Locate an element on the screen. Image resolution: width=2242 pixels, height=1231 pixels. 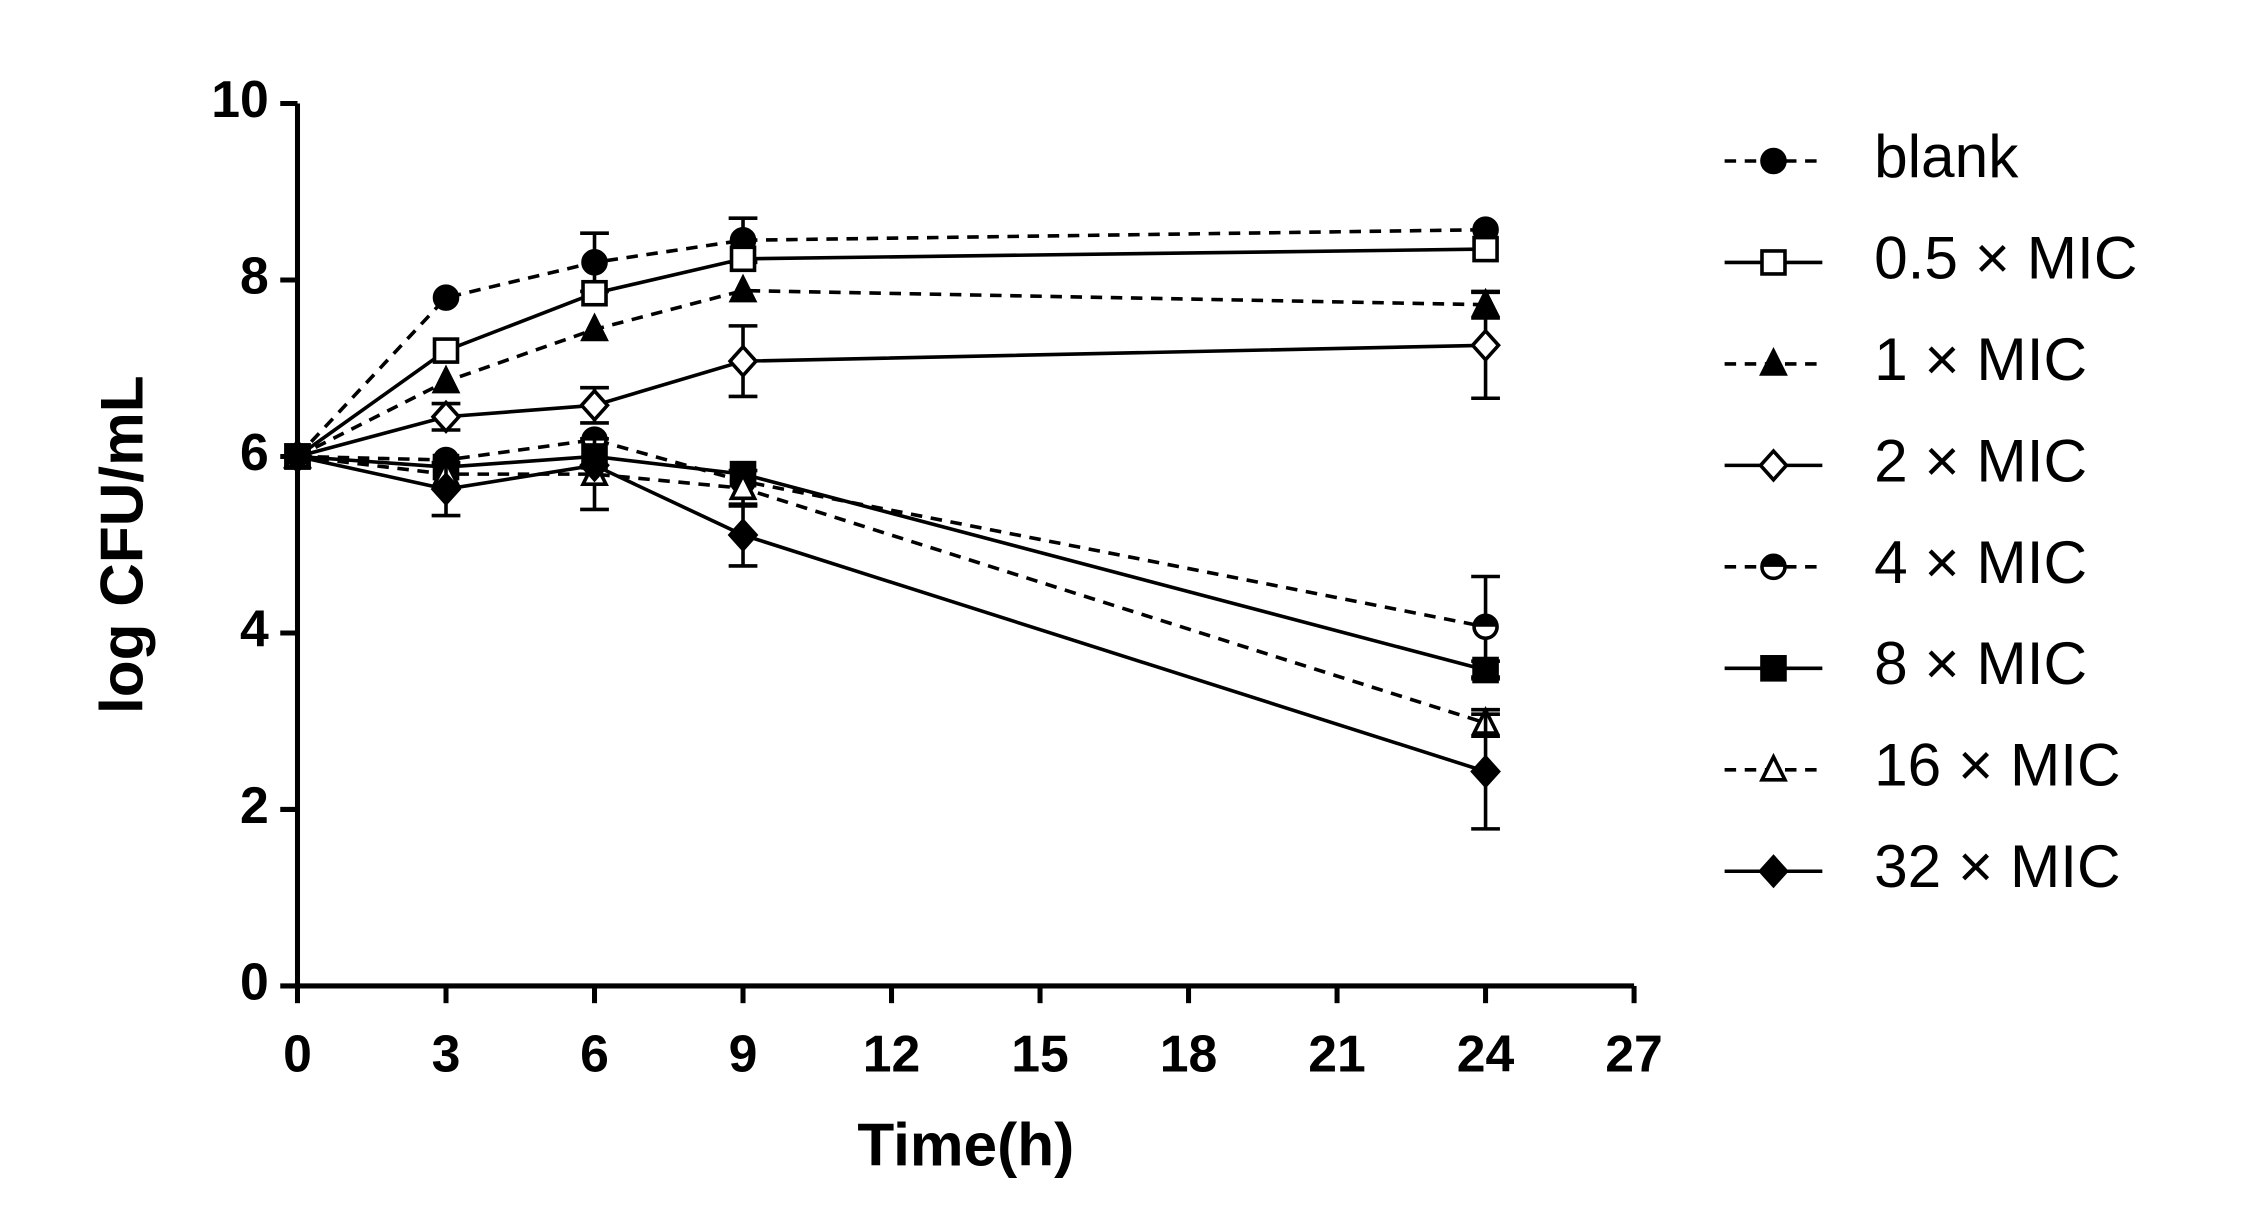
legend-label: 4 × MIC is located at coordinates (1980, 562).